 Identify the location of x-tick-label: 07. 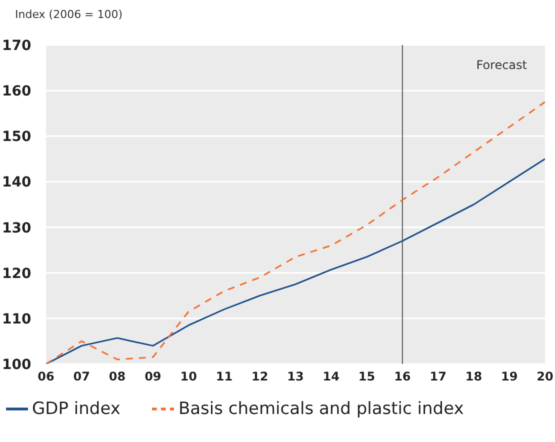
(81, 377).